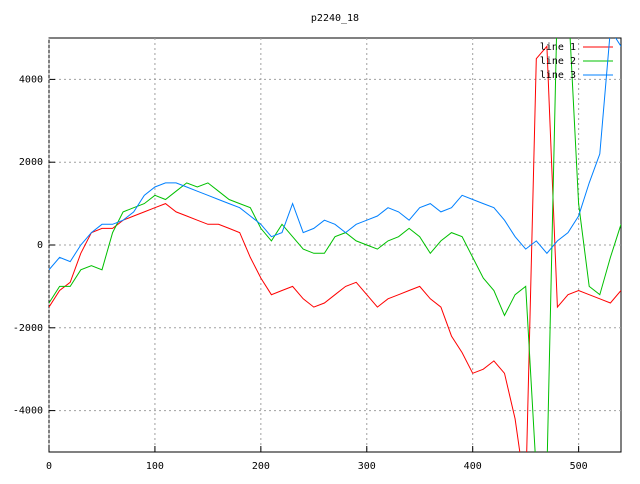  Describe the element at coordinates (473, 466) in the screenshot. I see `x-tick-label: 400` at that location.